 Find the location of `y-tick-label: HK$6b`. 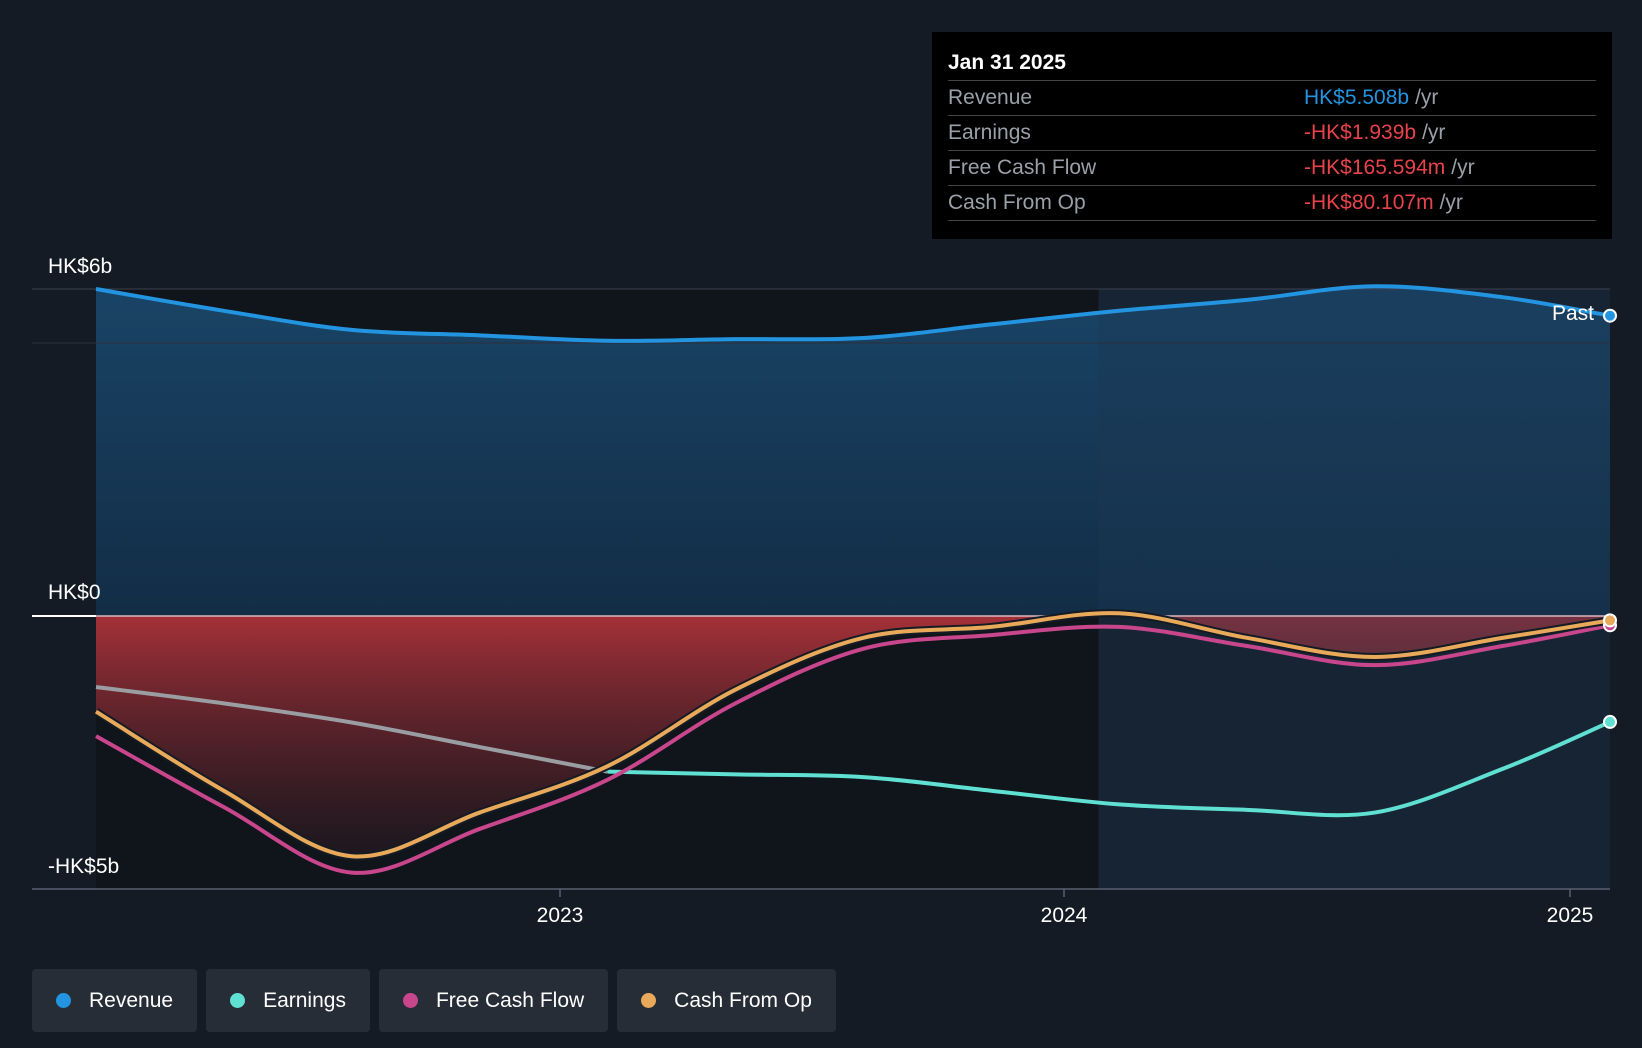

y-tick-label: HK$6b is located at coordinates (80, 266).